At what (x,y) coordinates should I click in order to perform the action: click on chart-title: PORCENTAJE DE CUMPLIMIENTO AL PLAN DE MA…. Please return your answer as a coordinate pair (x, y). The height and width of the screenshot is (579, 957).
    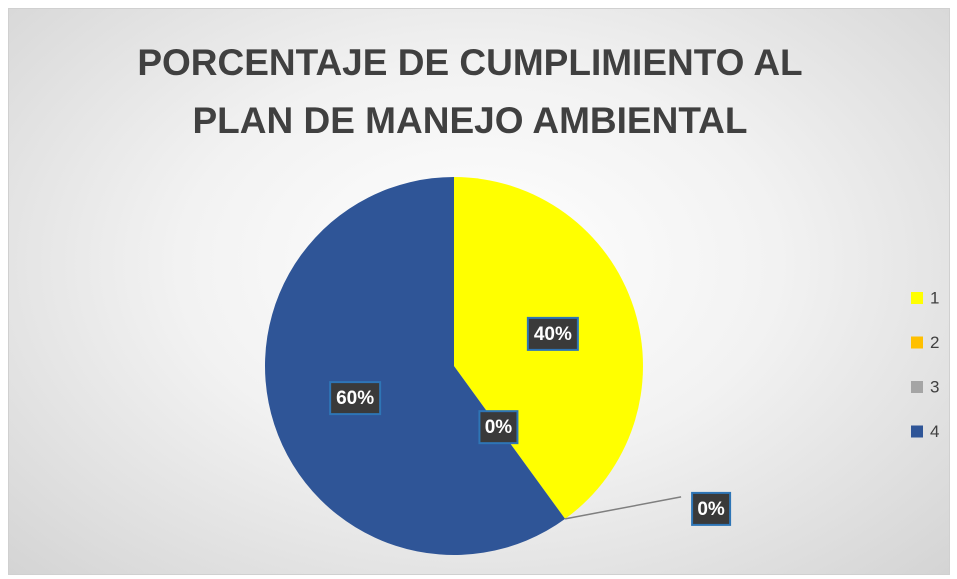
    Looking at the image, I should click on (470, 91).